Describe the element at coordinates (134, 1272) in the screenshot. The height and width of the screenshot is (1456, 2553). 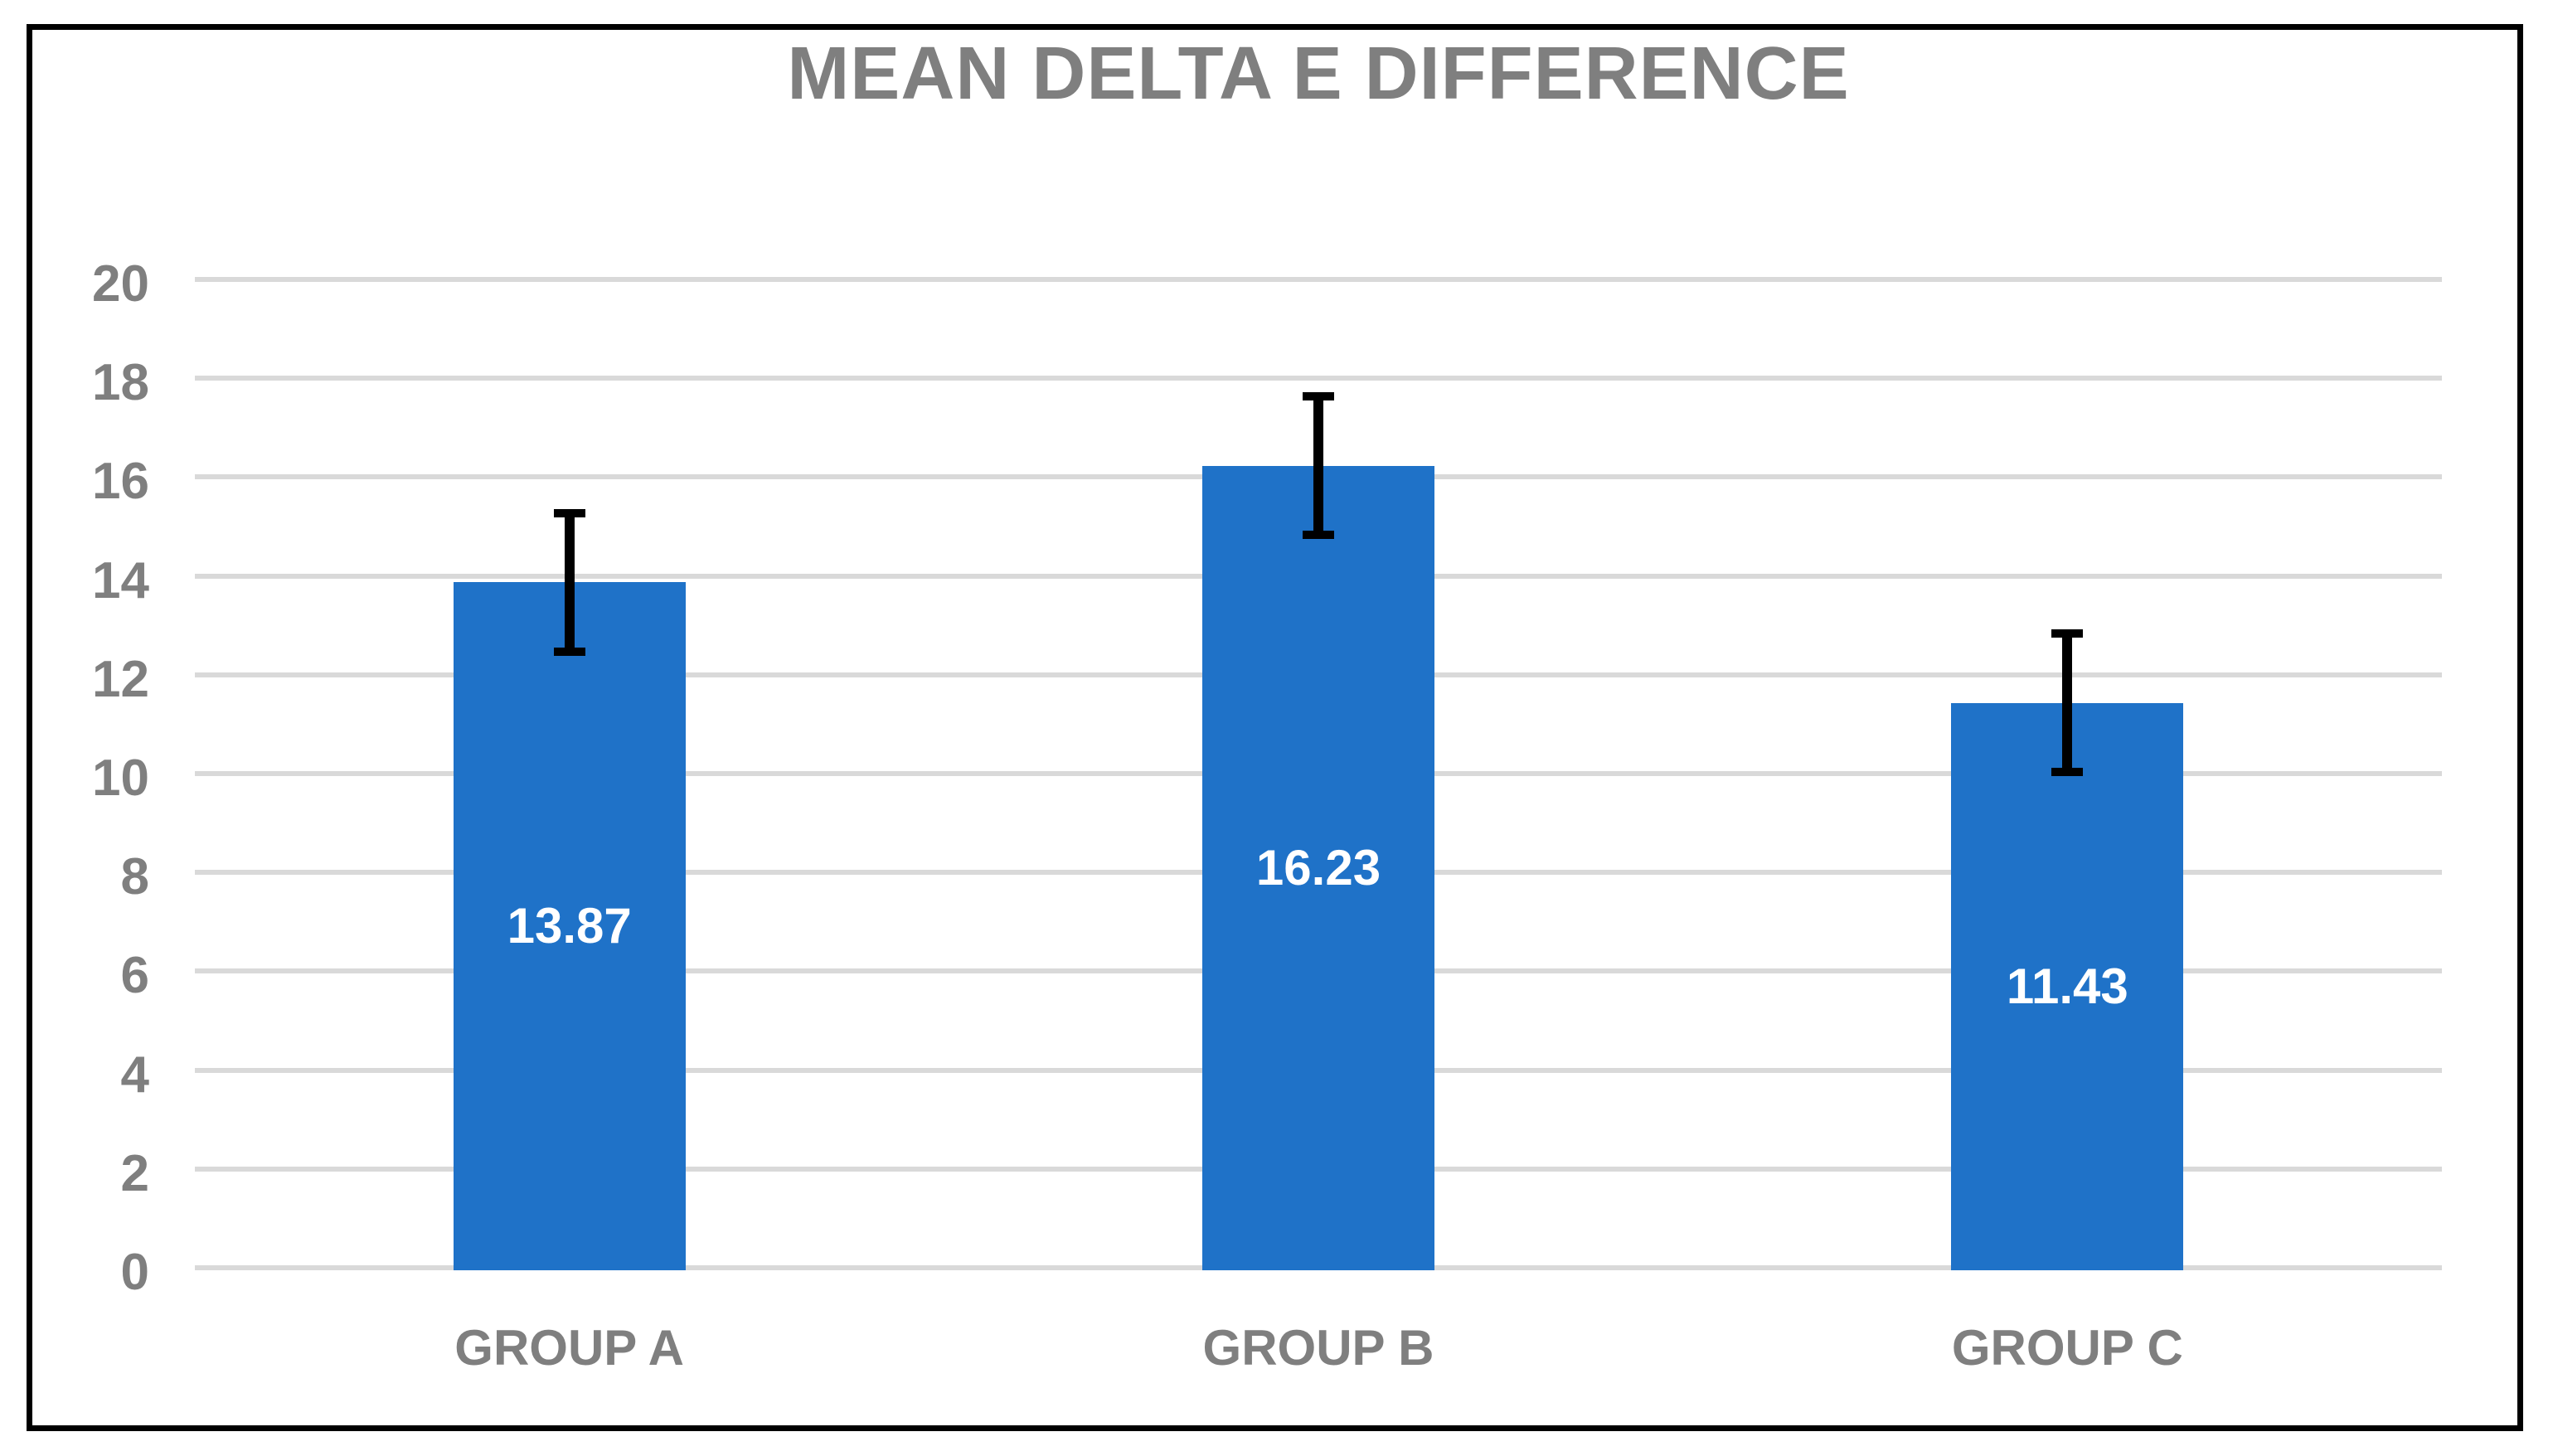
I see `y-tick-label: 0` at that location.